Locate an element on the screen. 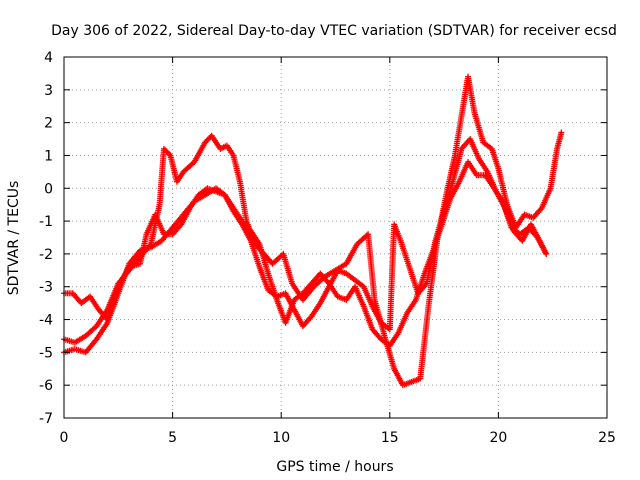 This screenshot has height=480, width=640. x-tick-label: 10 is located at coordinates (281, 438).